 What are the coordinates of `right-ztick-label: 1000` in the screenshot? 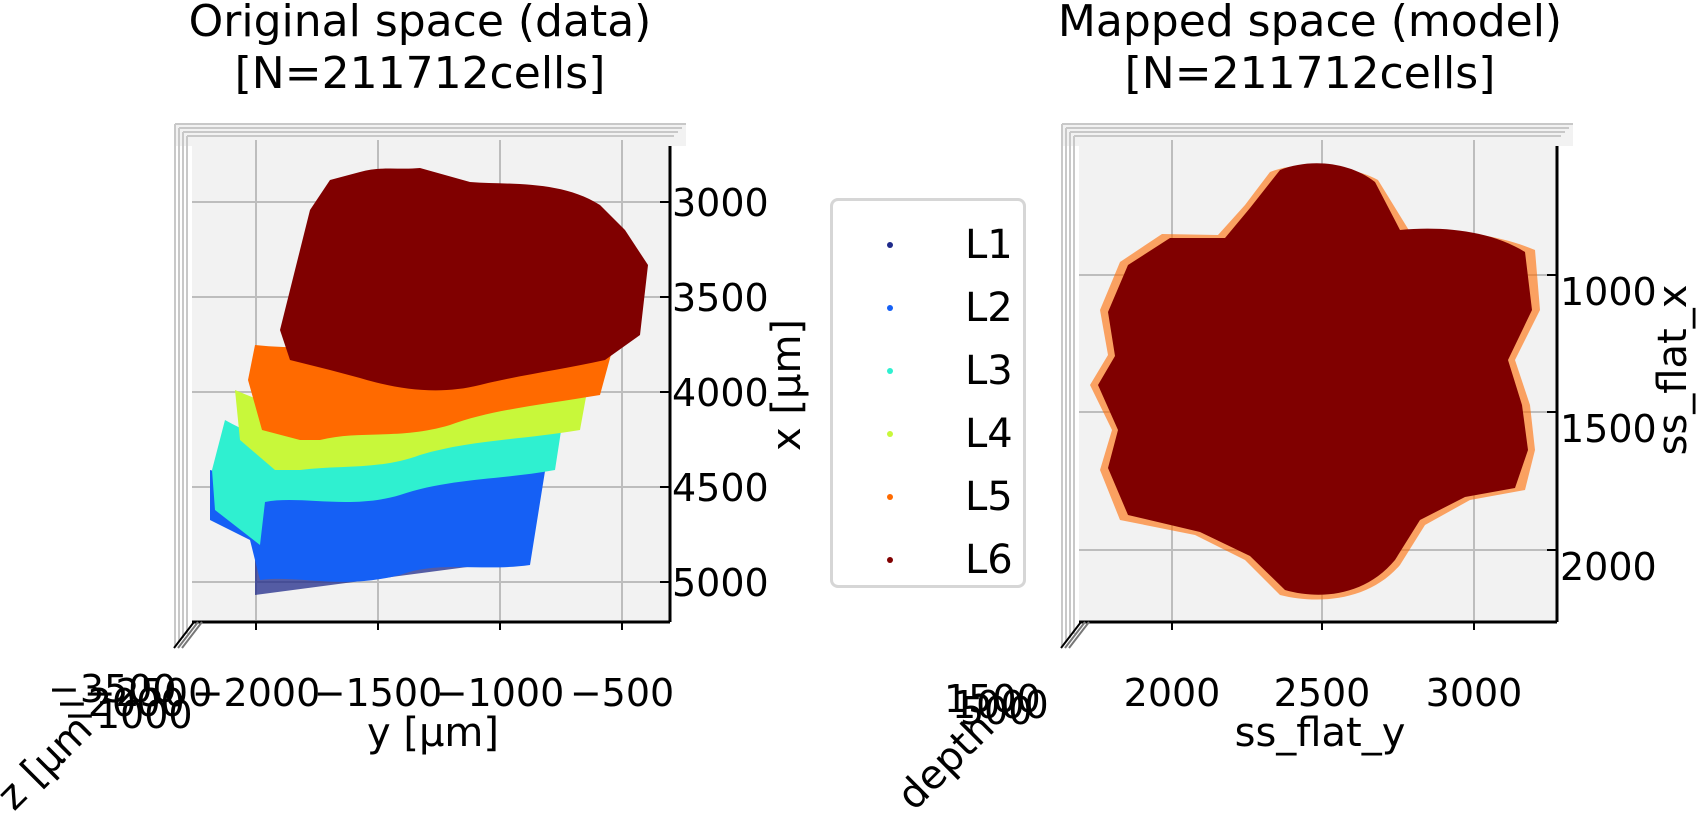 It's located at (1000, 705).